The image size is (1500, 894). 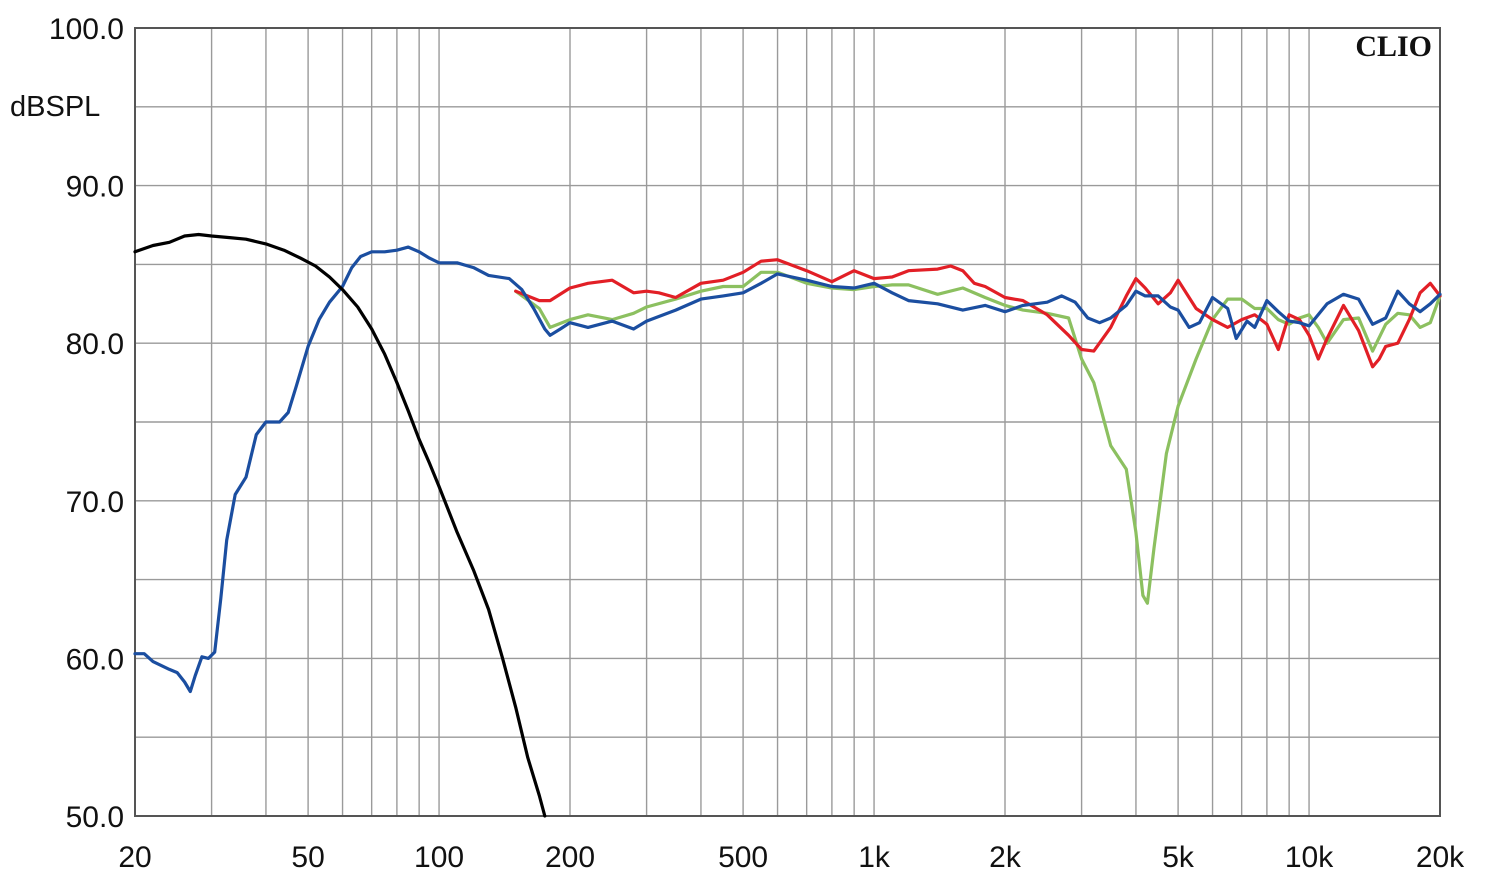 I want to click on x-tick-label: 20, so click(x=134, y=857).